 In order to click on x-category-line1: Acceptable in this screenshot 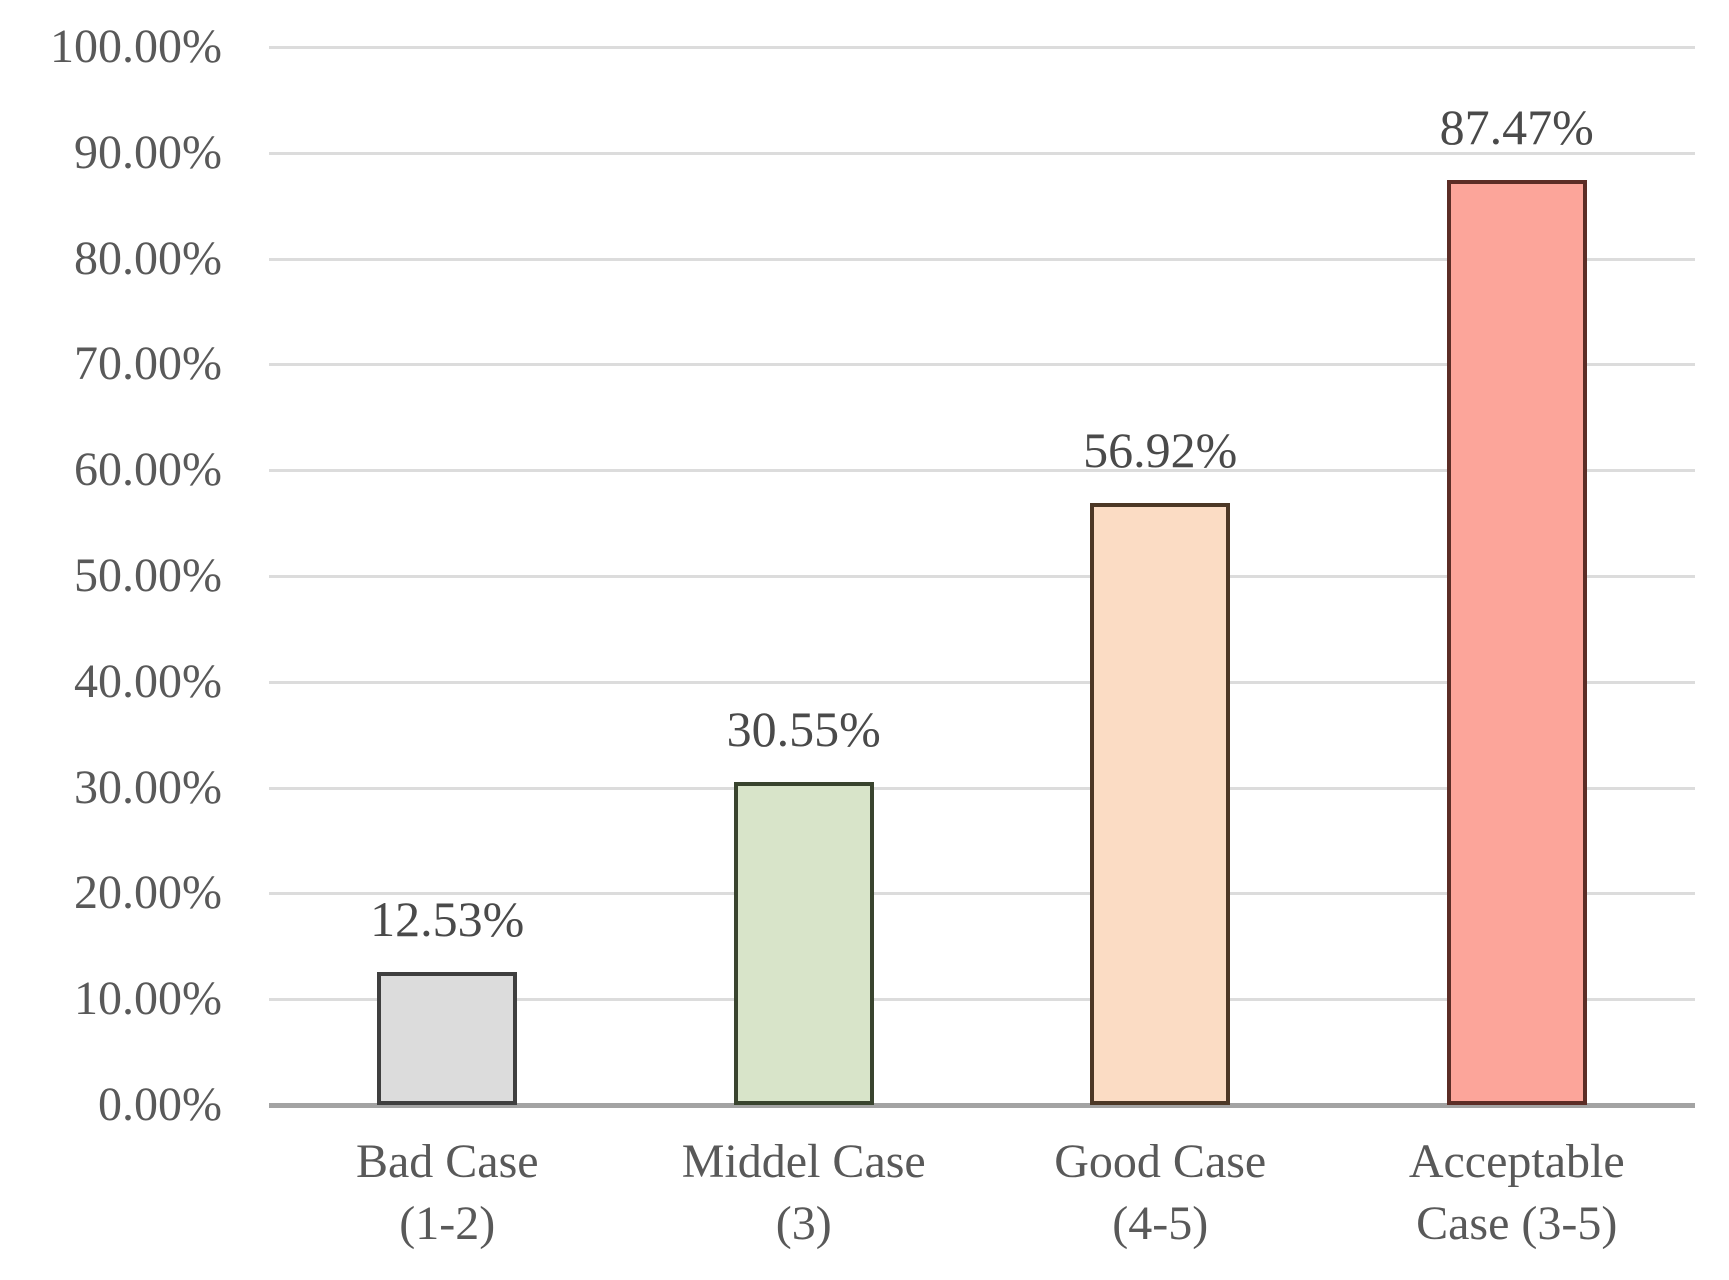, I will do `click(1516, 1161)`.